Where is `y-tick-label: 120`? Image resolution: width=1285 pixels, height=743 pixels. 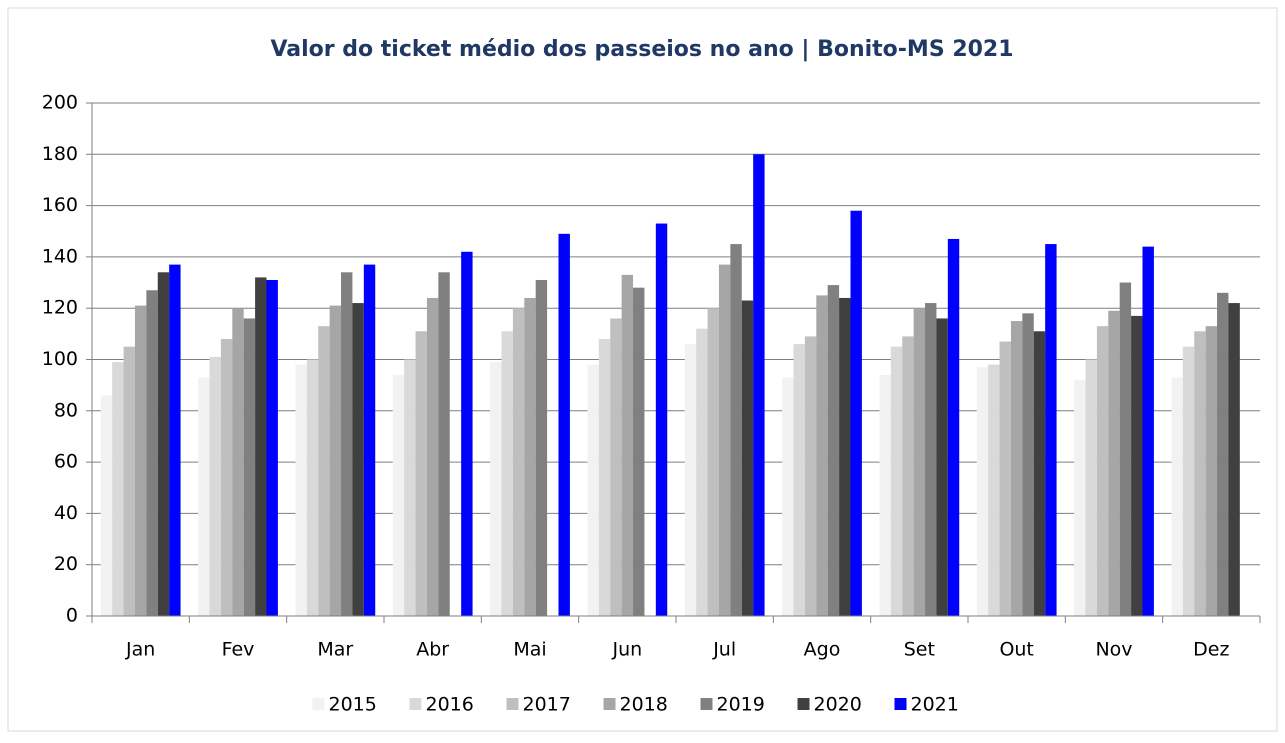 y-tick-label: 120 is located at coordinates (60, 308).